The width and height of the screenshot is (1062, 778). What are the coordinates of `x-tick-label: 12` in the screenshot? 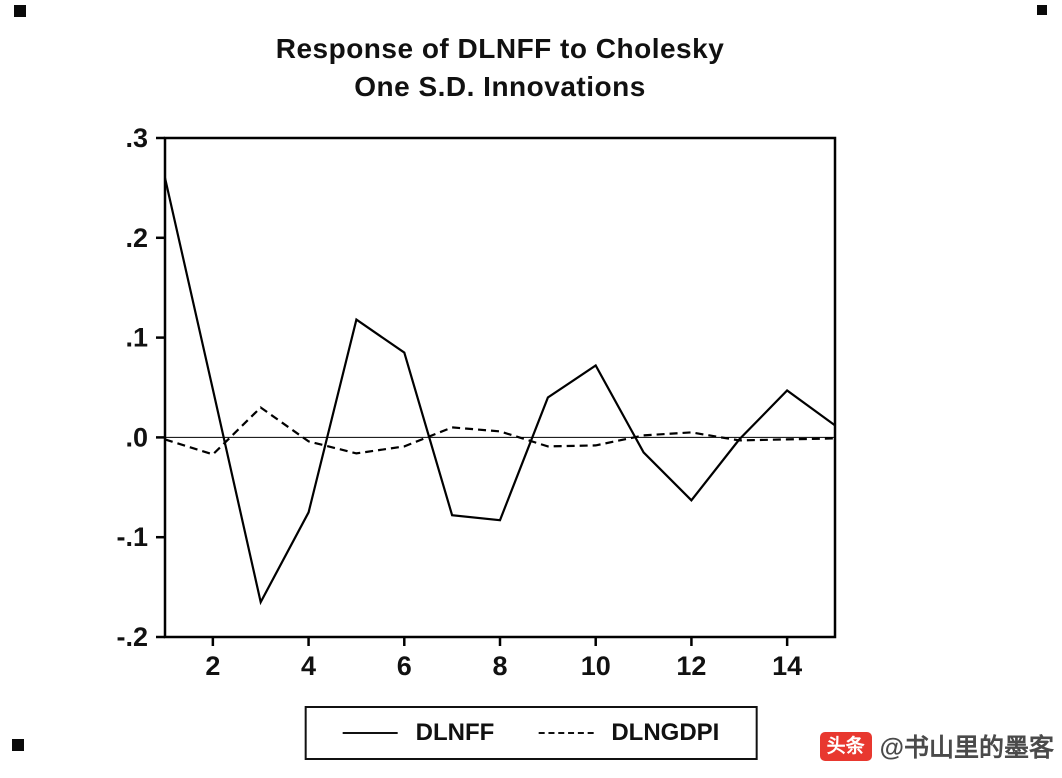 It's located at (691, 666).